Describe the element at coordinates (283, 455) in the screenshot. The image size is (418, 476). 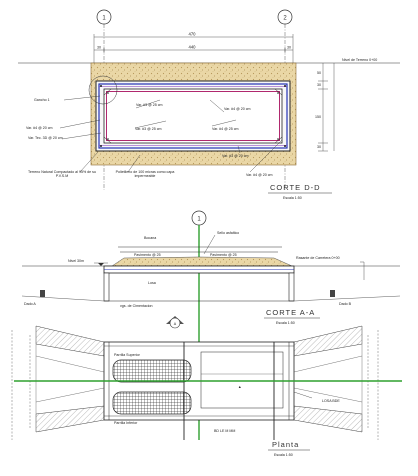
I see `plan-scale: Escala 1:50` at that location.